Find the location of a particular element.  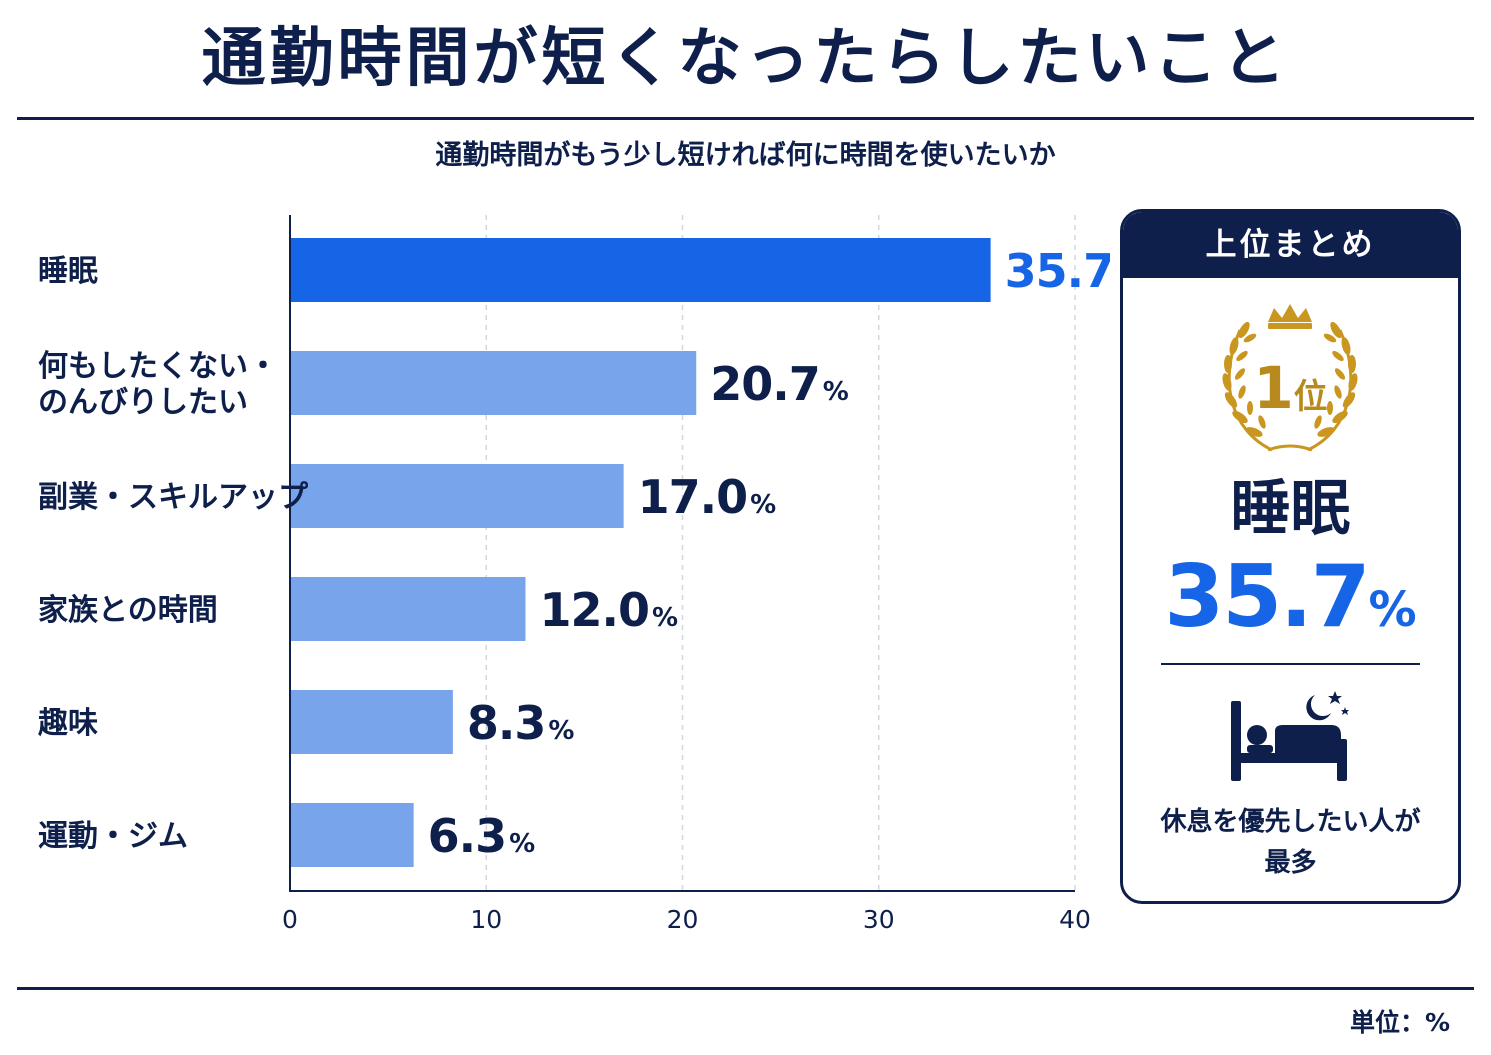

x-tick-label: 0 is located at coordinates (290, 919).